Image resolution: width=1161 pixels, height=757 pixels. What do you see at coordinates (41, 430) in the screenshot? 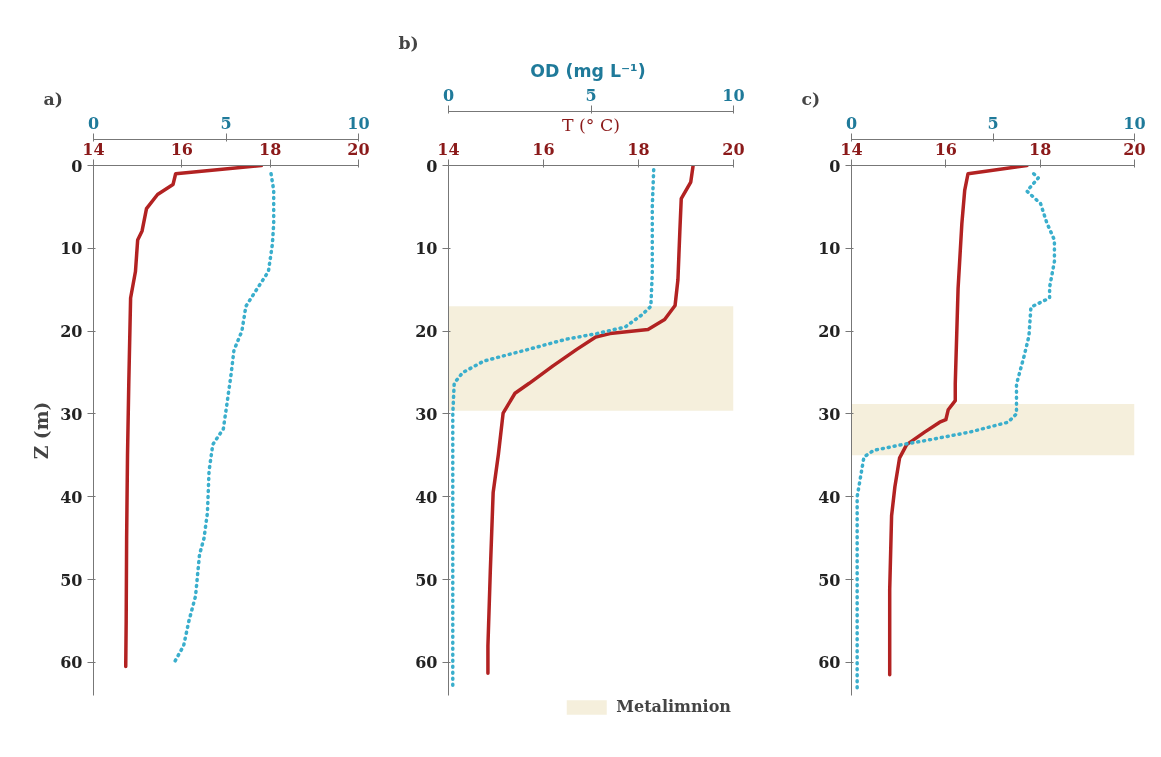
I see `y-axis-title: Z (m)` at bounding box center [41, 430].